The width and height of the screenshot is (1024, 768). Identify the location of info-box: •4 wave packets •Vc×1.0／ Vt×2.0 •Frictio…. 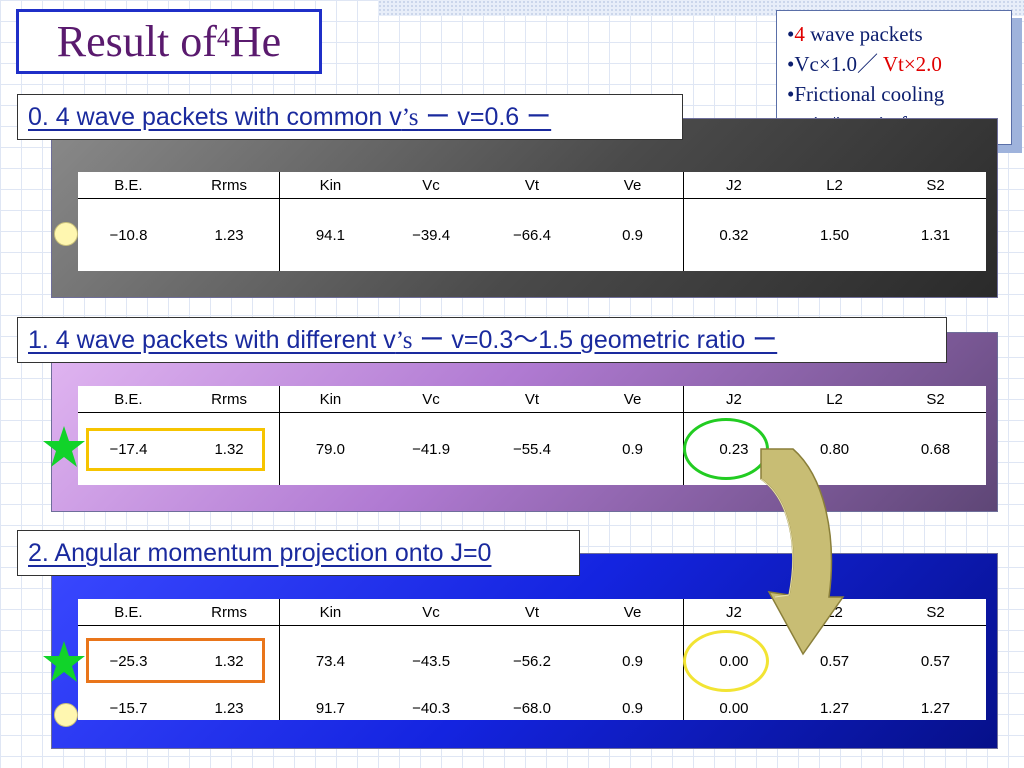
(894, 77).